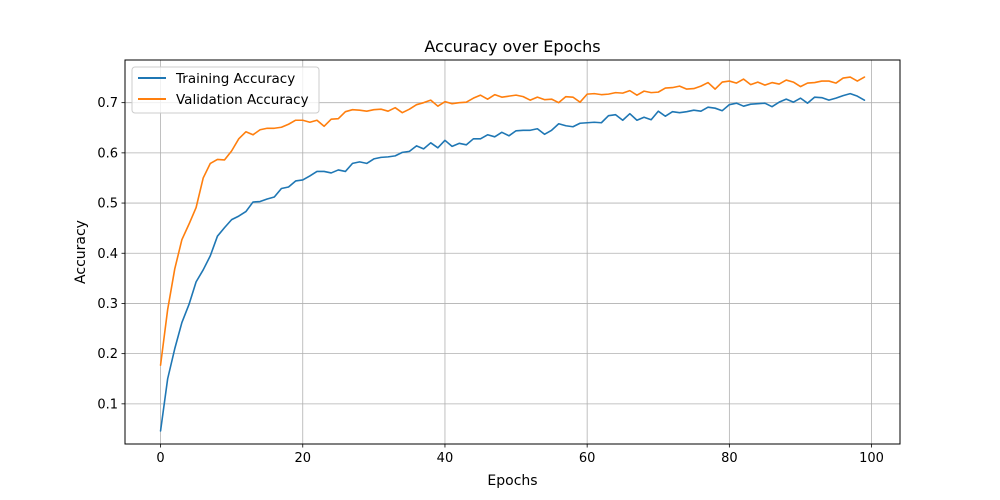 This screenshot has height=500, width=1000. What do you see at coordinates (107, 404) in the screenshot?
I see `y-tick-label: 0.1` at bounding box center [107, 404].